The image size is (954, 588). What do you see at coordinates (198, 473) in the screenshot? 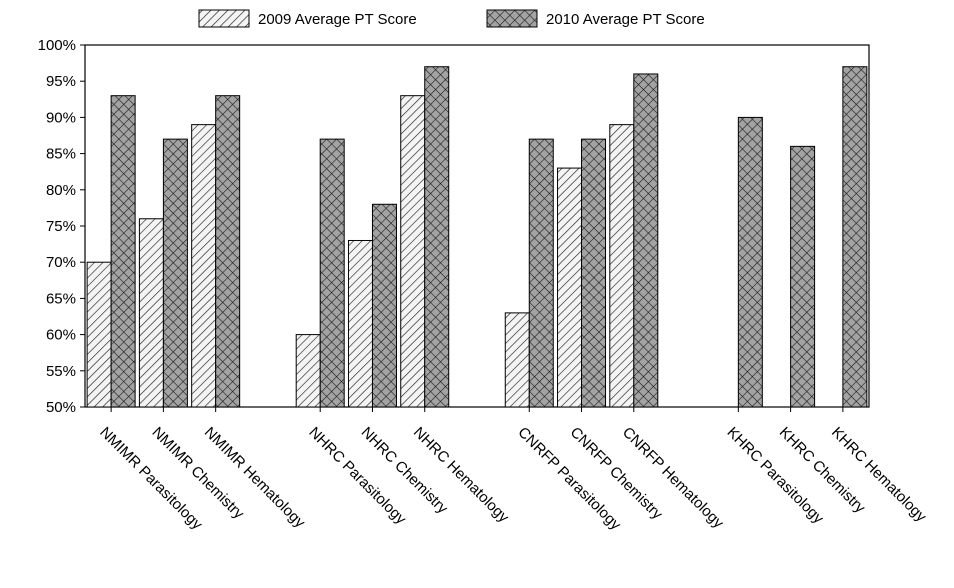
I see `x-category-label: NMIMR Chemistry` at bounding box center [198, 473].